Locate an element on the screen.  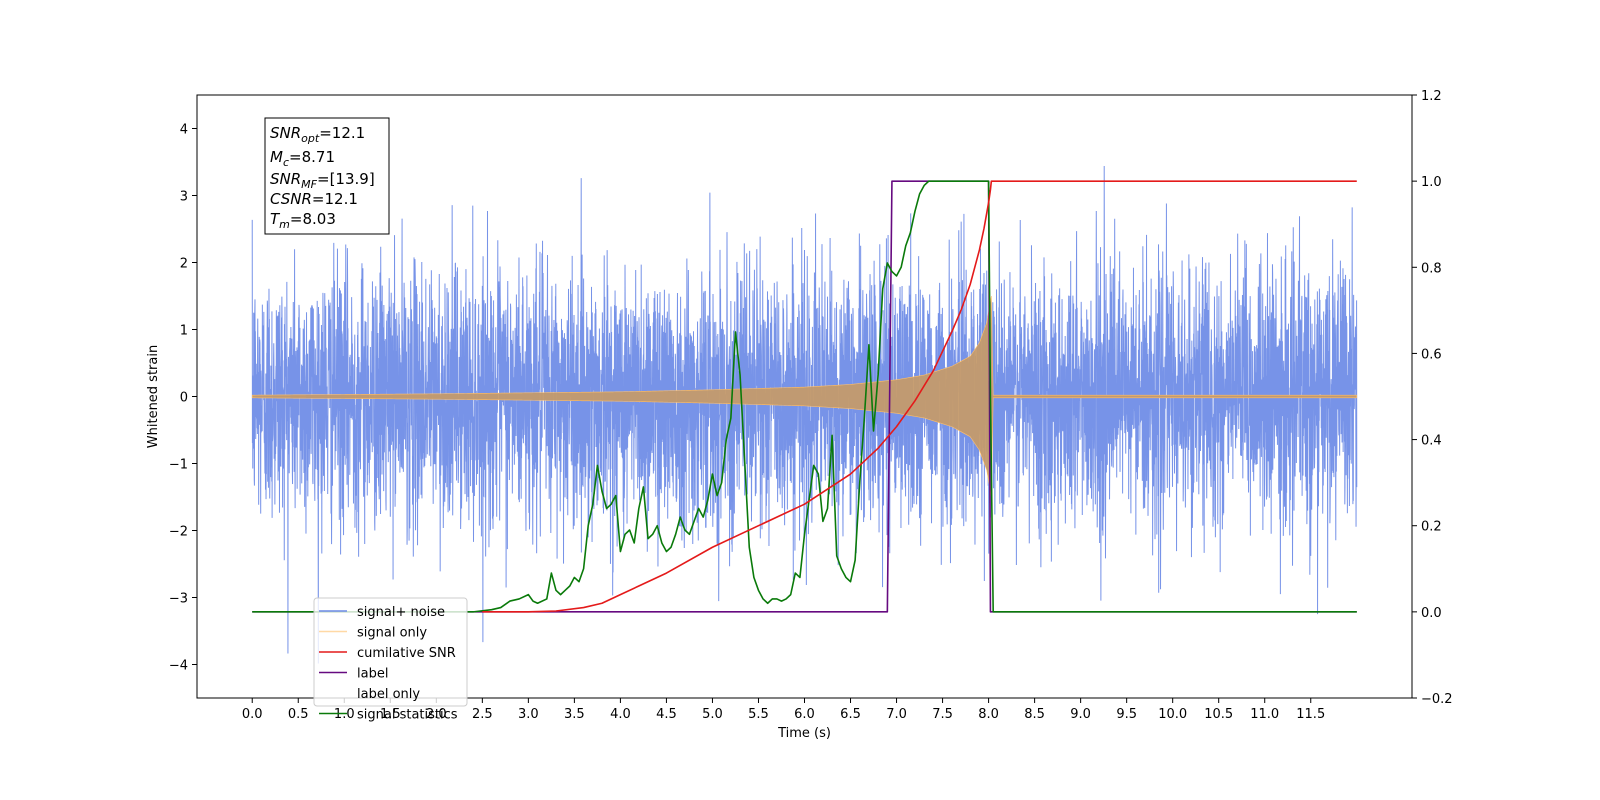
x-tick-label: 7.0 is located at coordinates (896, 714).